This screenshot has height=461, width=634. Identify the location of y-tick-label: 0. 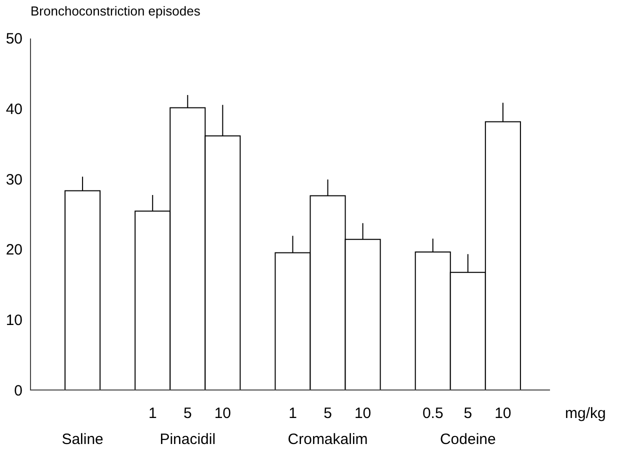
(18, 391).